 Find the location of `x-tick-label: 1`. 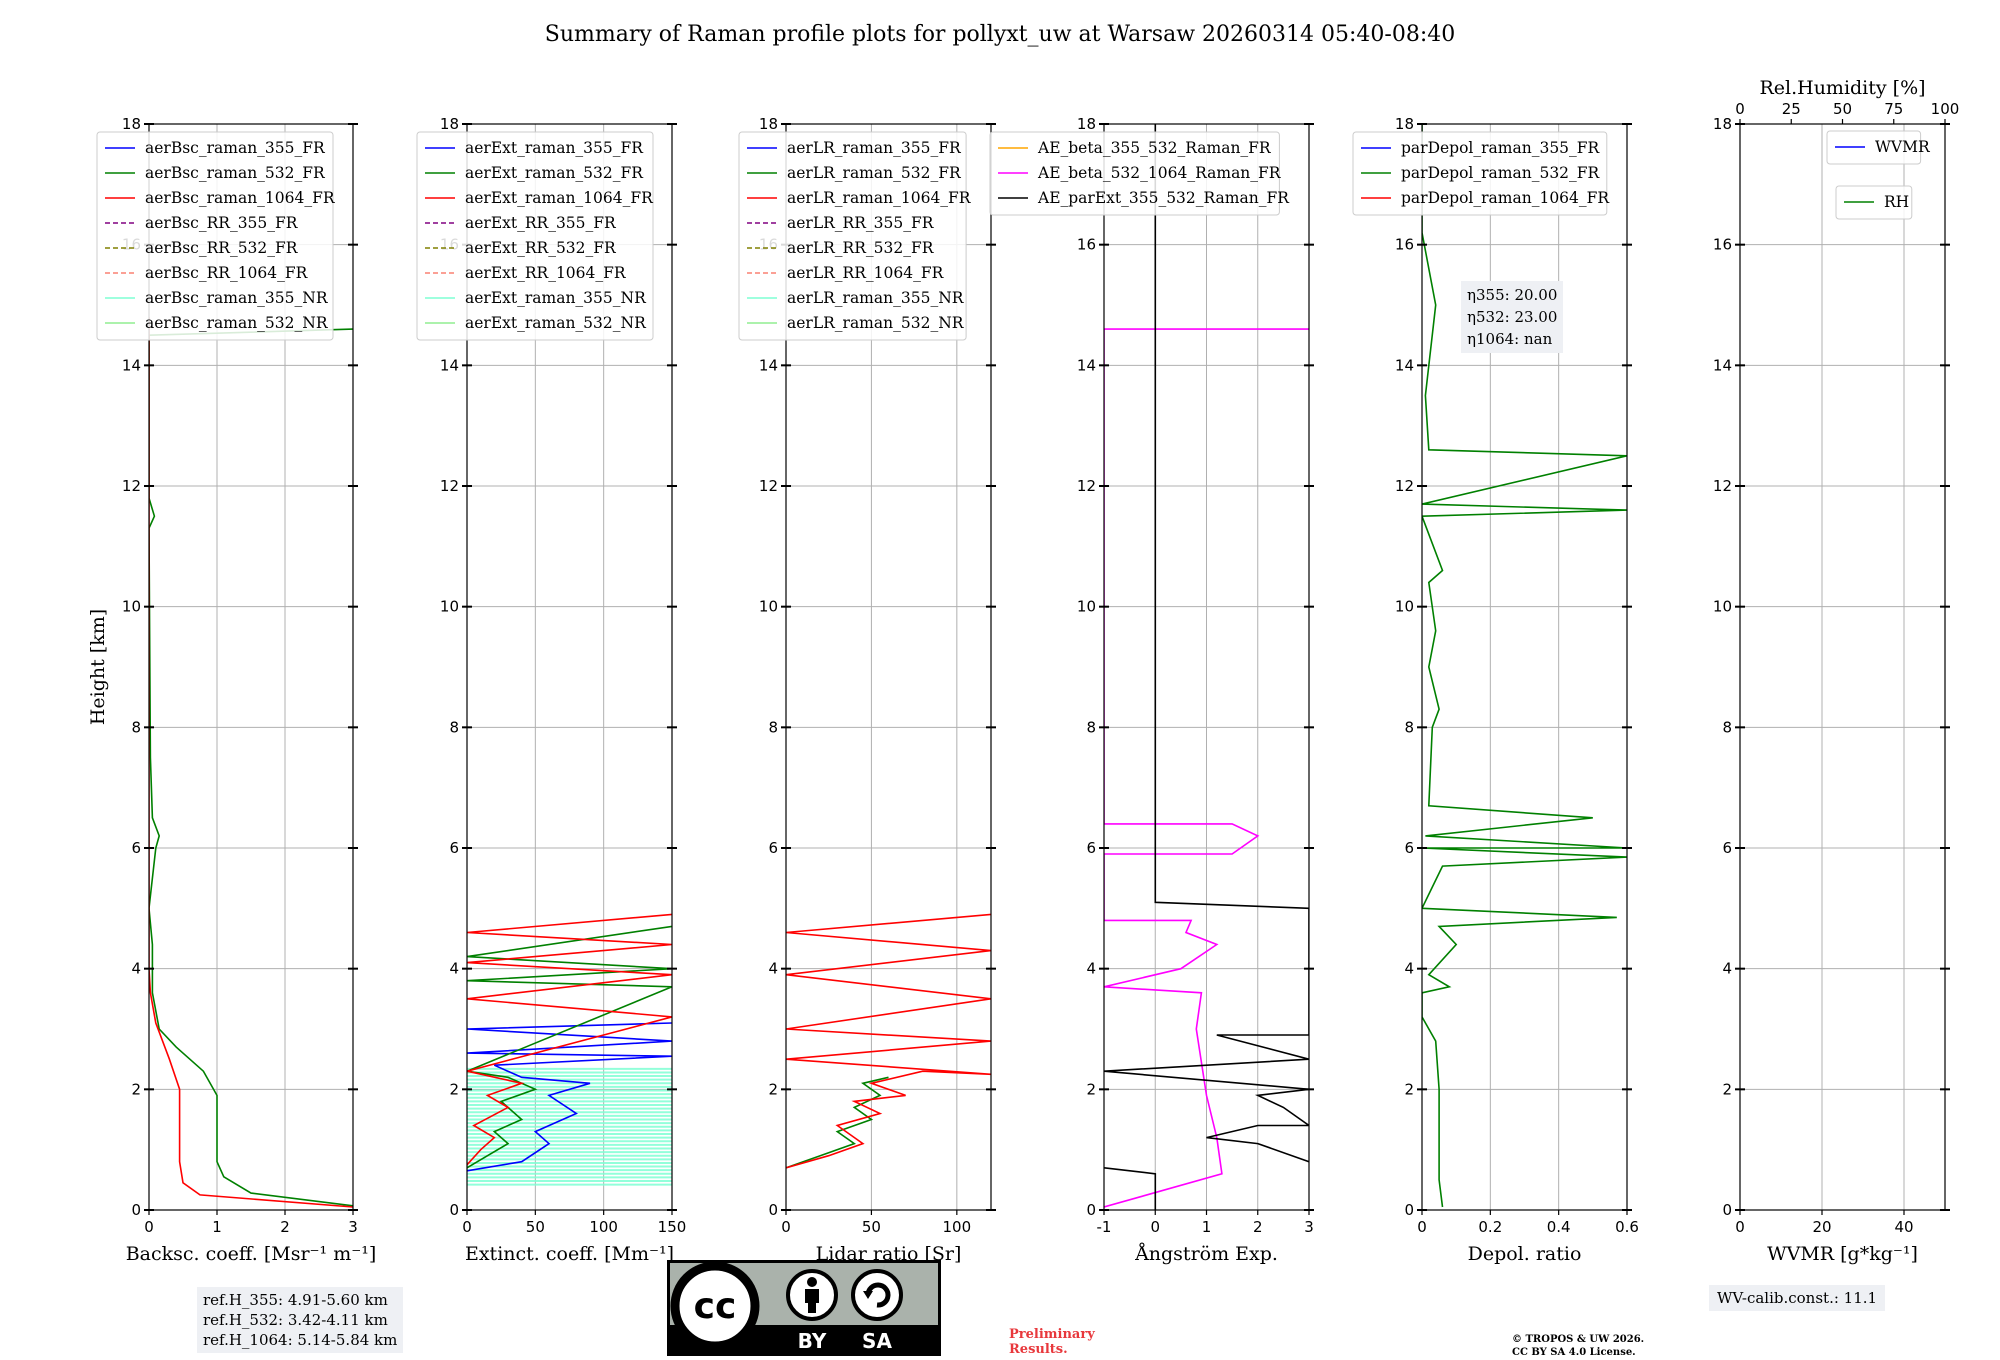

x-tick-label: 1 is located at coordinates (217, 1227).